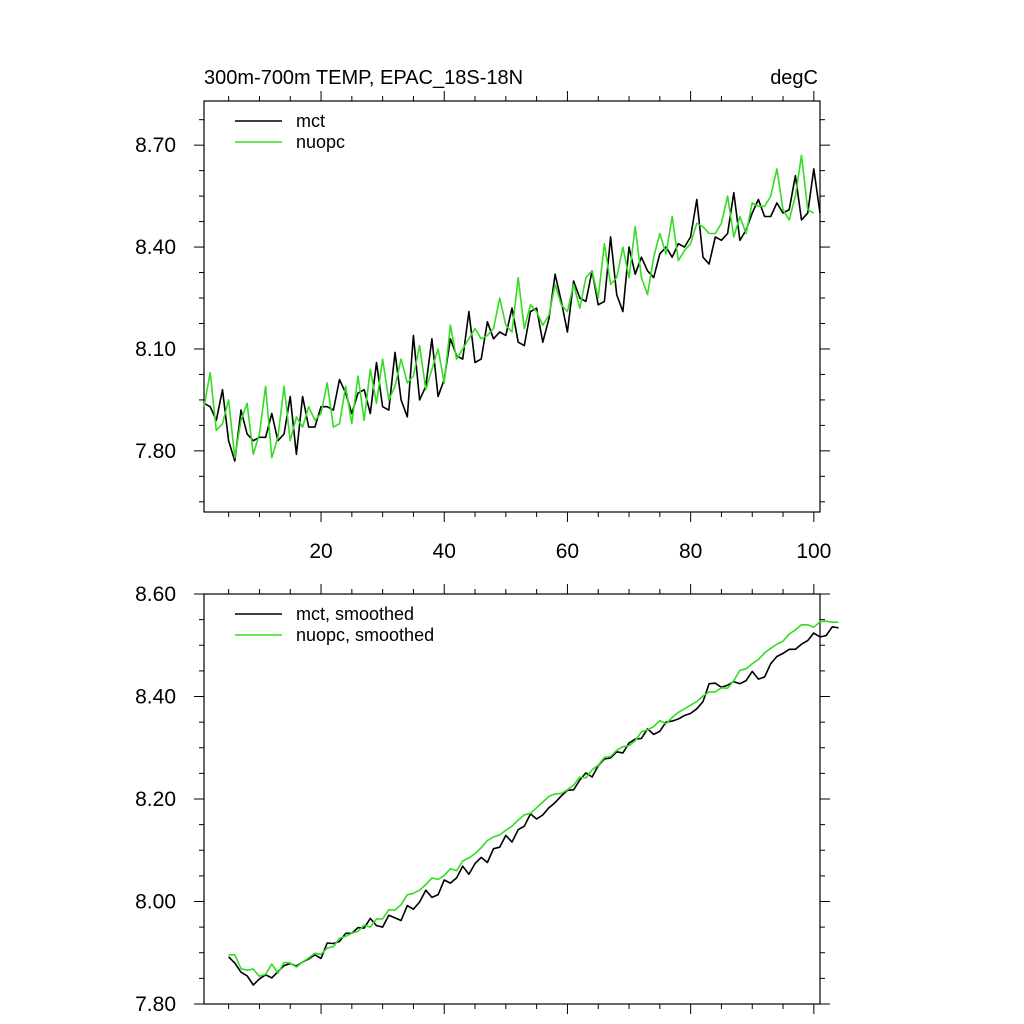 The height and width of the screenshot is (1024, 1024). I want to click on x-tick-label: 80, so click(690, 551).